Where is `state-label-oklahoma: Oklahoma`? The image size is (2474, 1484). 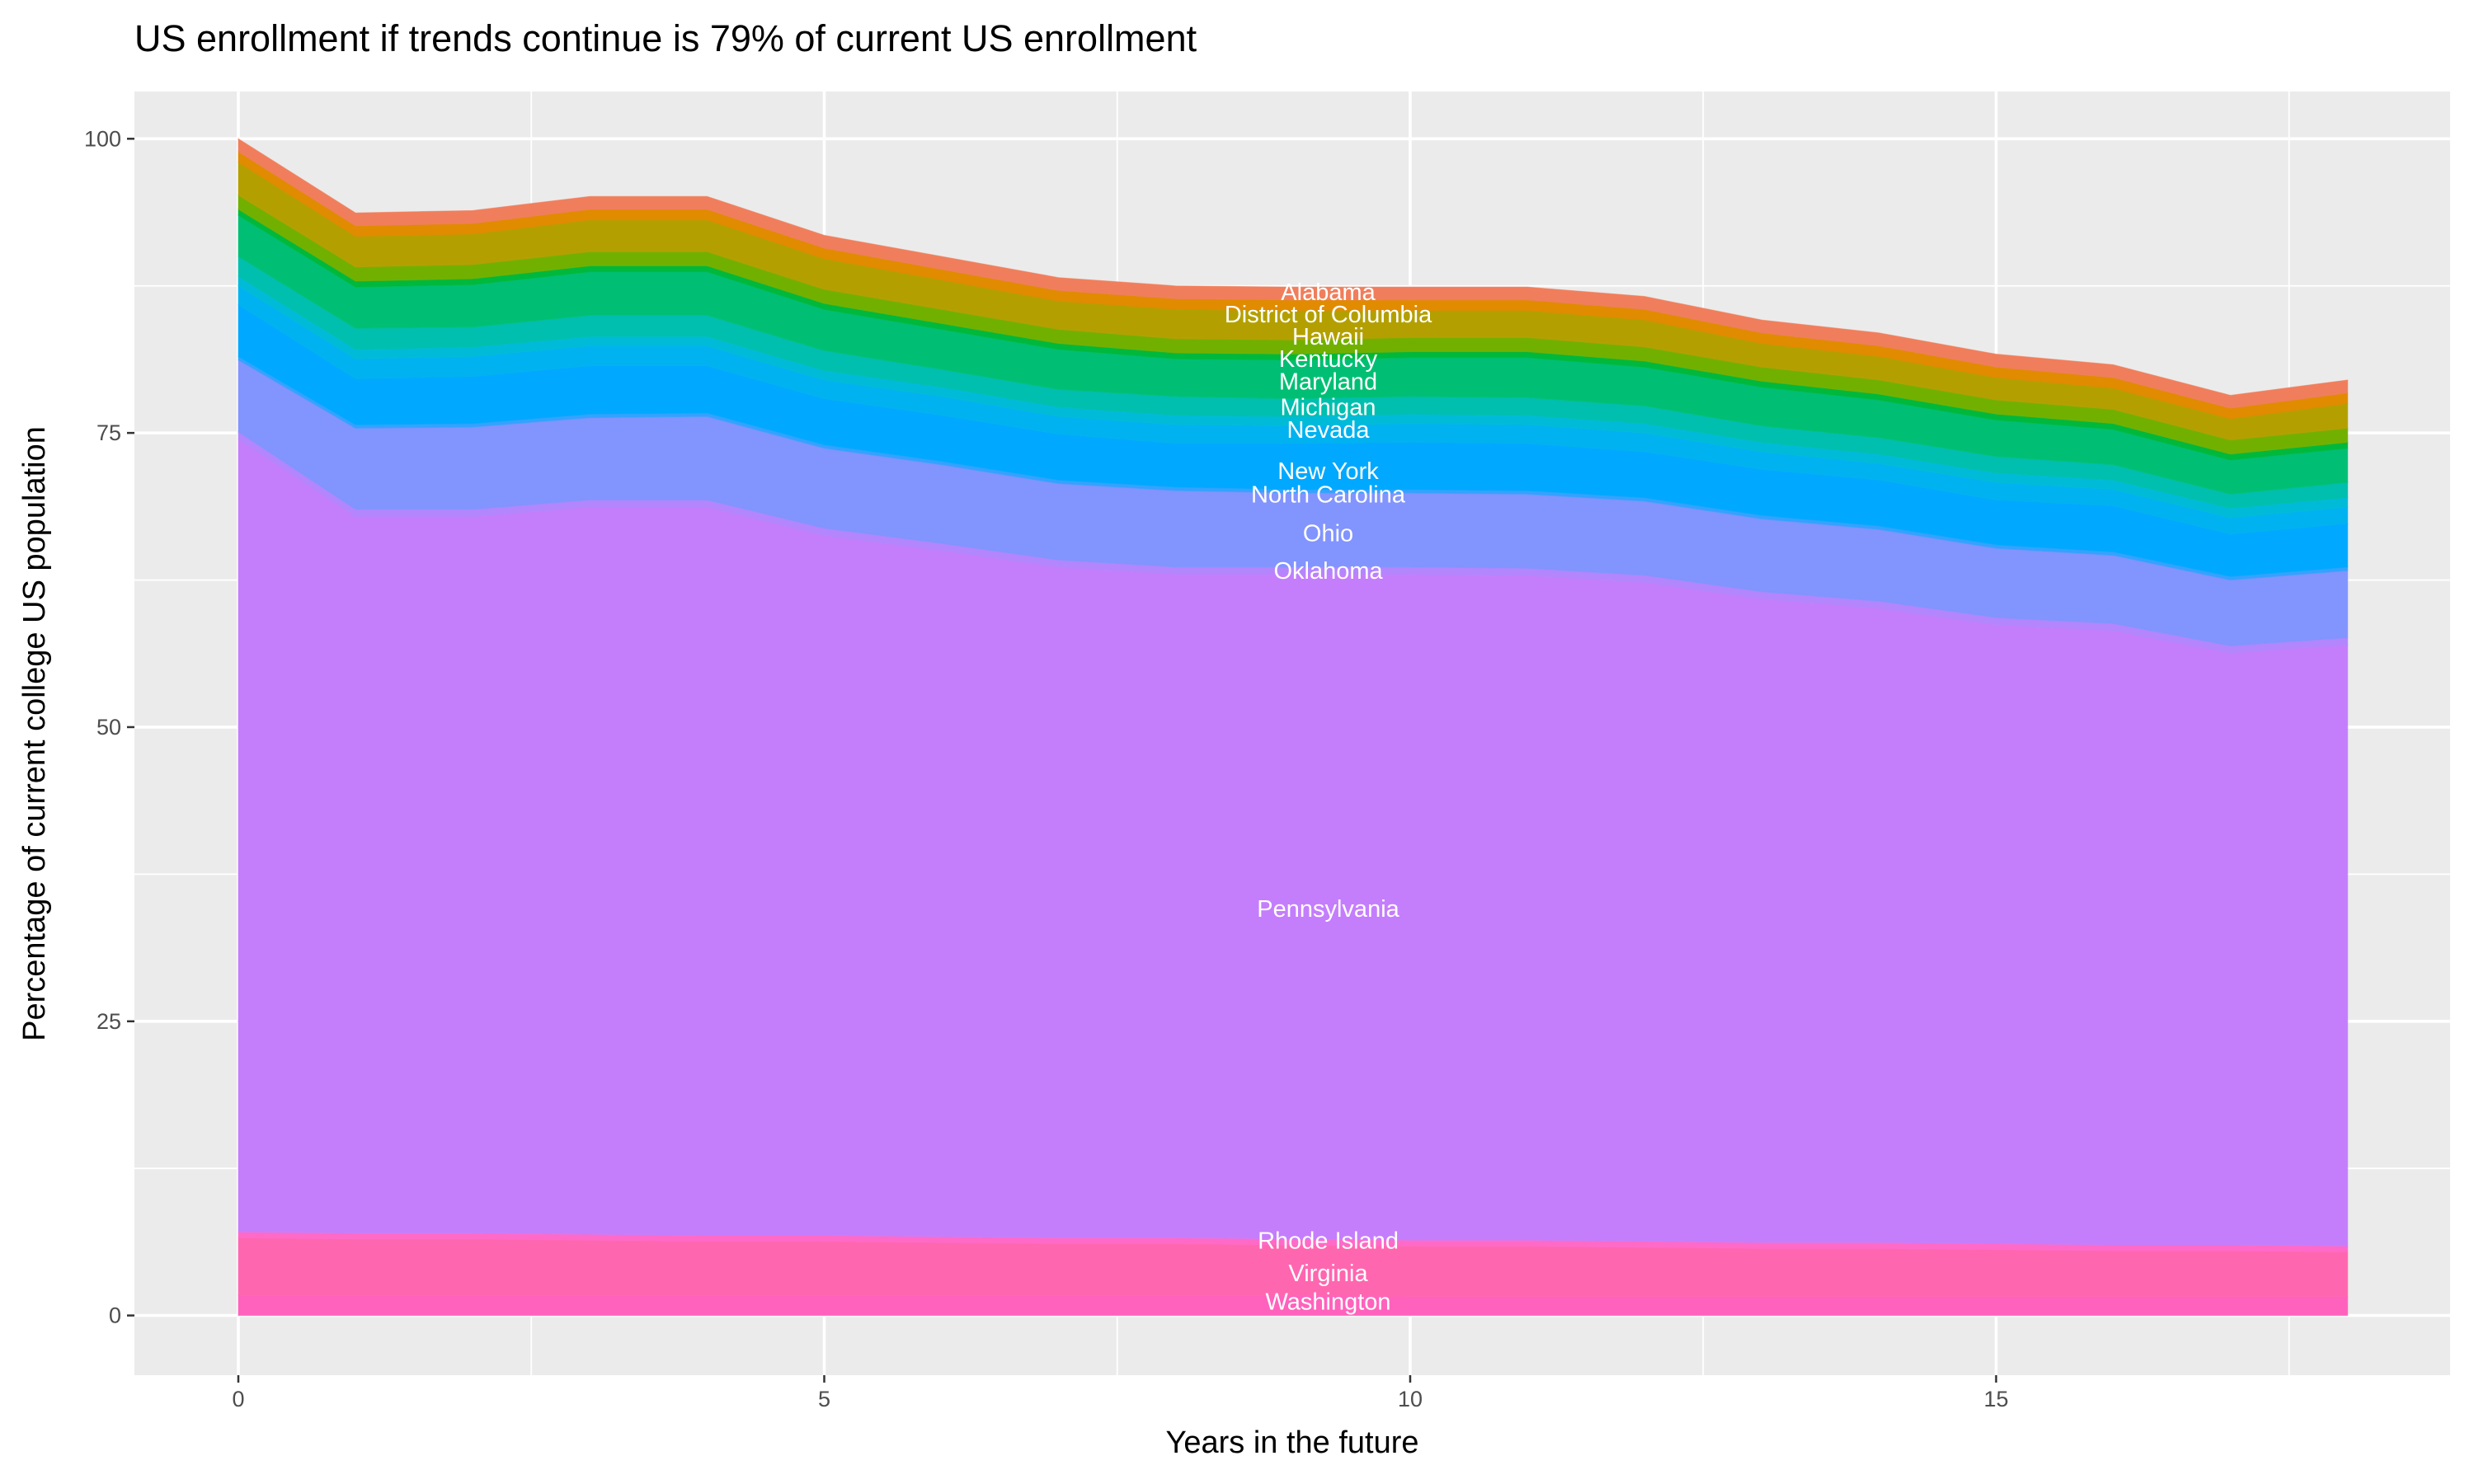
state-label-oklahoma: Oklahoma is located at coordinates (1328, 571).